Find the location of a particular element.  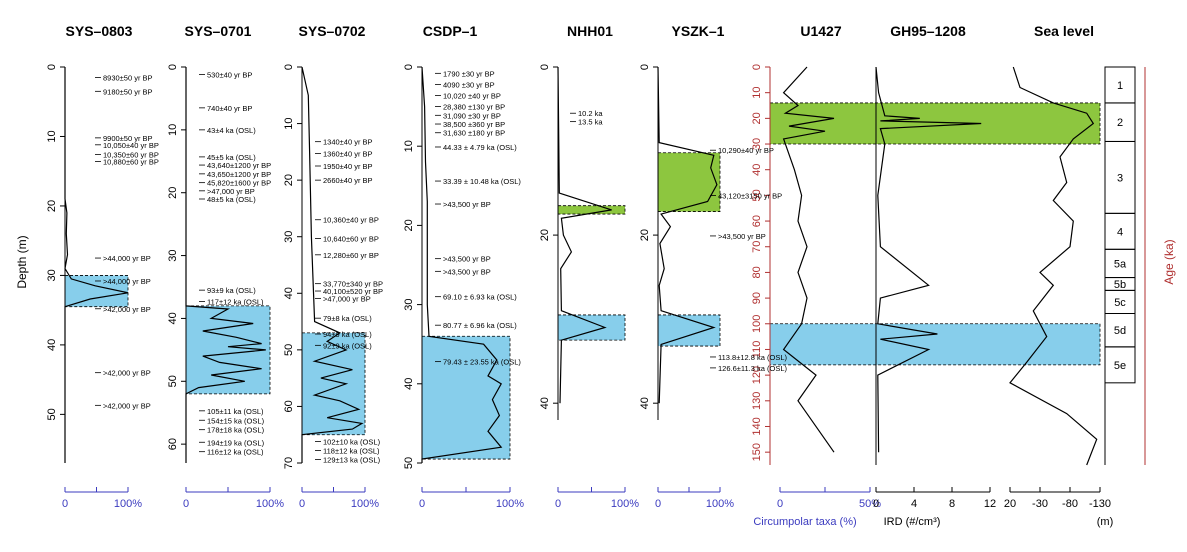

y-tick-label: 90 is located at coordinates (757, 298).